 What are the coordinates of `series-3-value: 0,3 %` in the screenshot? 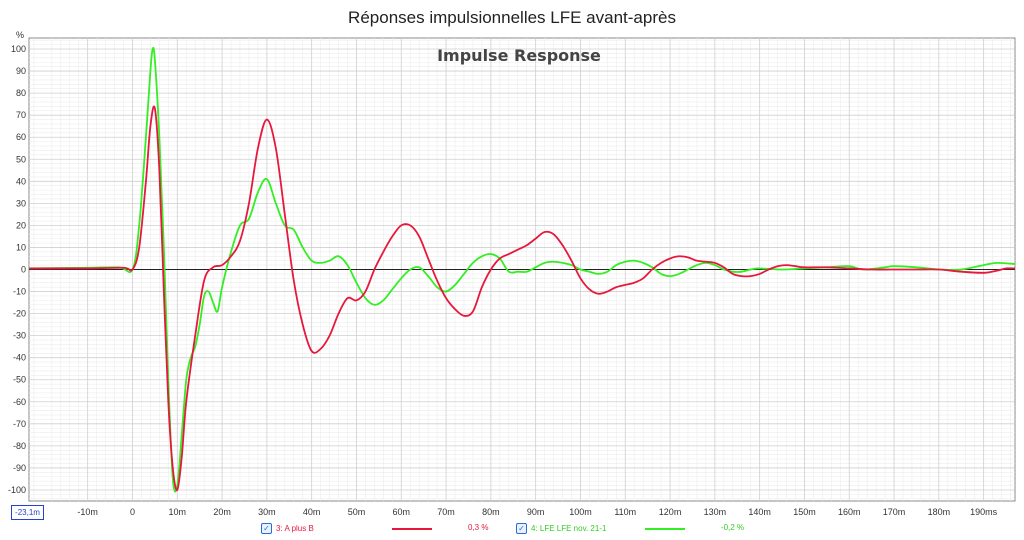 It's located at (478, 527).